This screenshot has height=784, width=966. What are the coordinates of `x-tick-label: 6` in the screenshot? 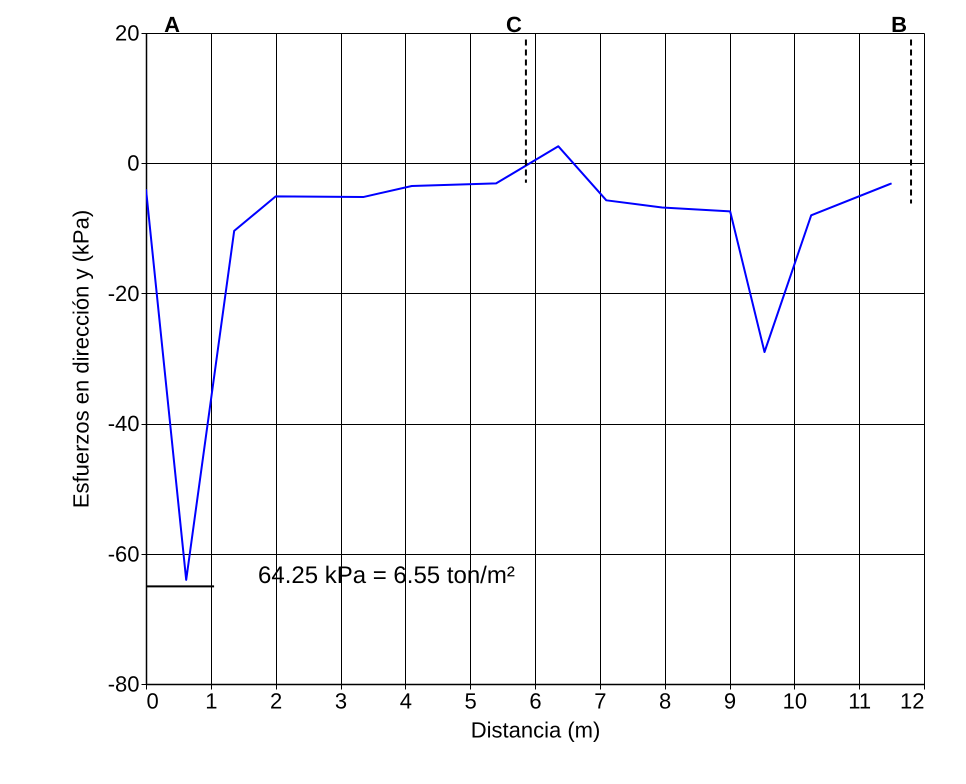 It's located at (535, 701).